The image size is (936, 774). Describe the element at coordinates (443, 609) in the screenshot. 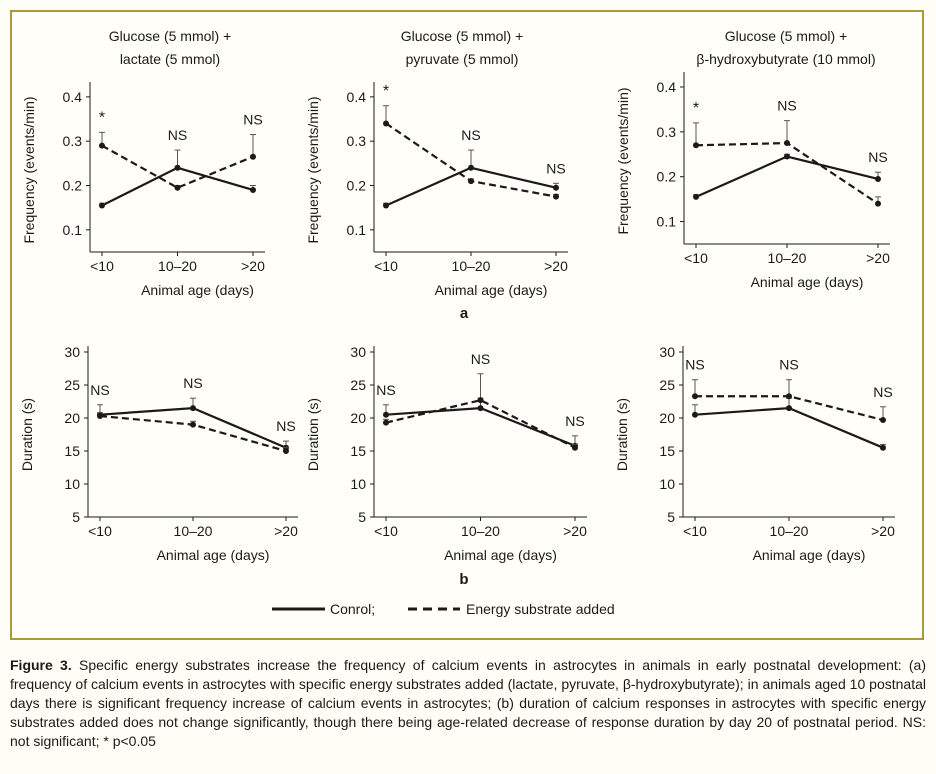

I see `legend: Conrol; Energy substrate added` at that location.